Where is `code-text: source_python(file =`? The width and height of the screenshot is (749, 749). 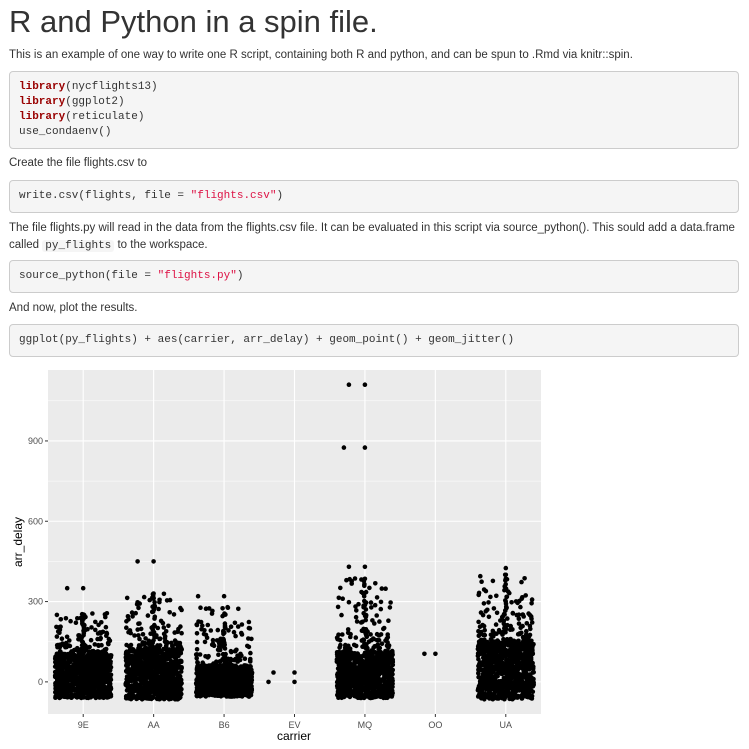 code-text: source_python(file = is located at coordinates (88, 276).